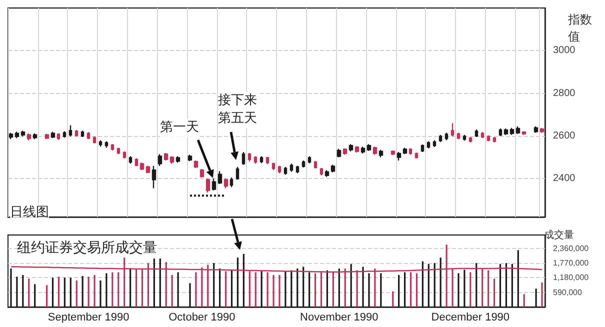 This screenshot has height=327, width=605. What do you see at coordinates (571, 277) in the screenshot?
I see `y-tick-label: 1,180,000` at bounding box center [571, 277].